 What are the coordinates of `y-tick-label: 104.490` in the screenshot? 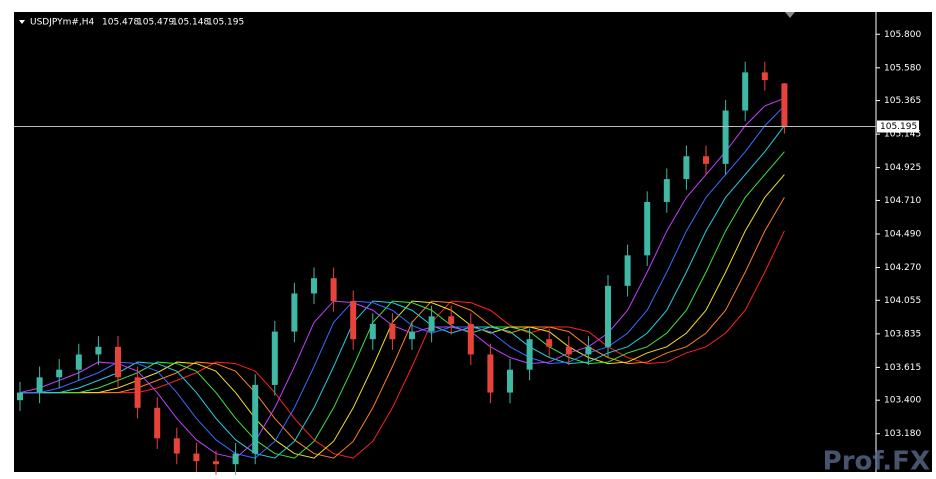 It's located at (902, 234).